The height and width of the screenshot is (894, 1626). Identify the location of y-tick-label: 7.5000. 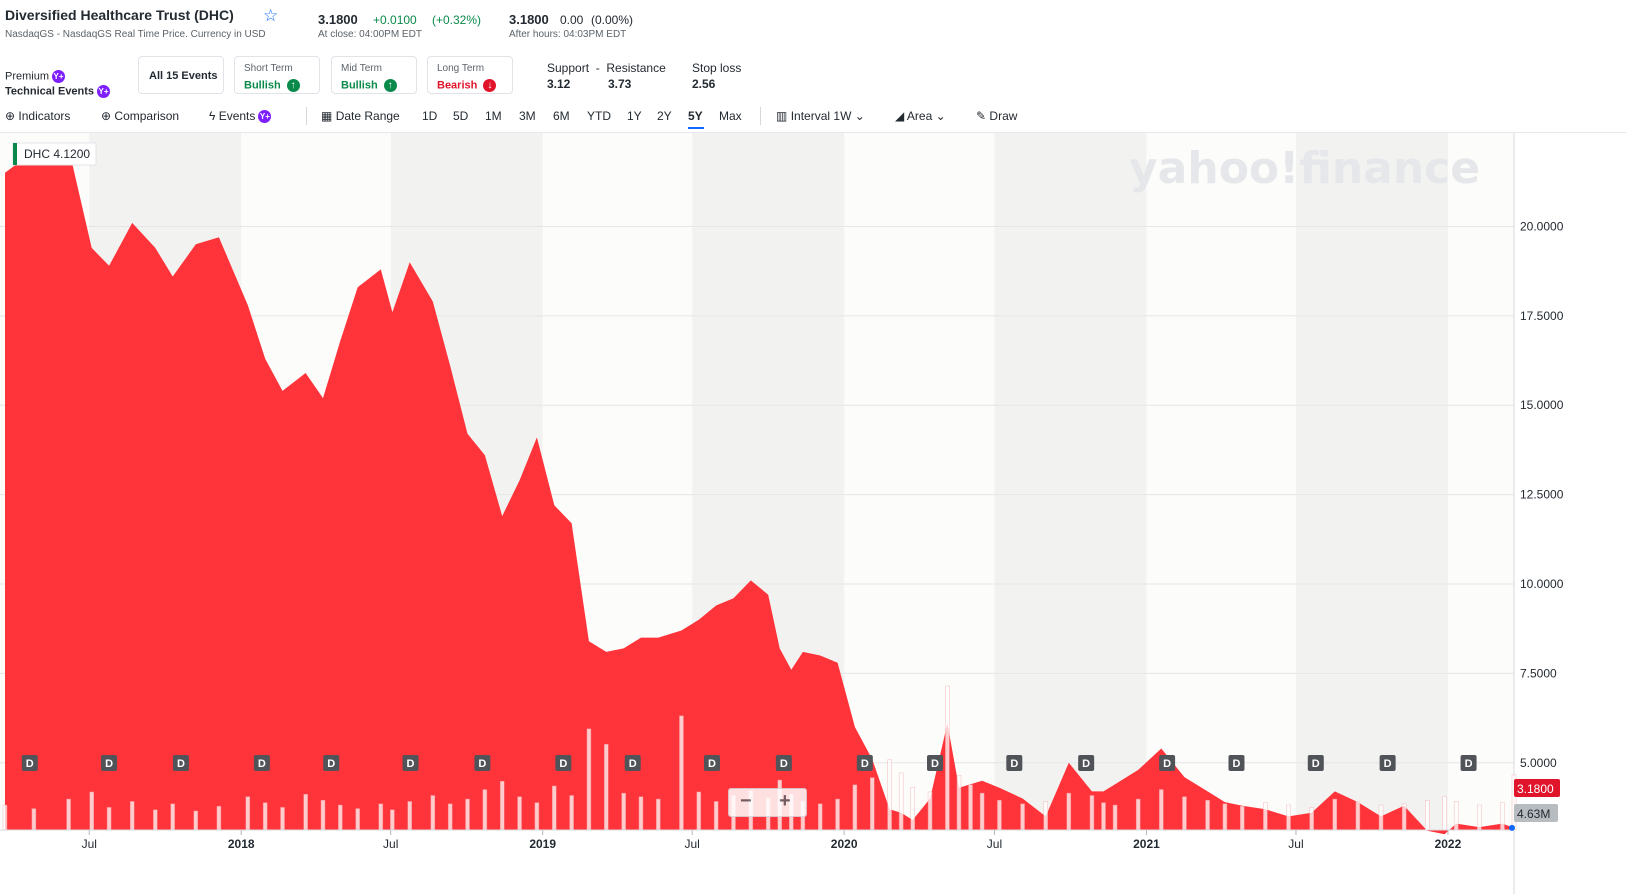
(1538, 673).